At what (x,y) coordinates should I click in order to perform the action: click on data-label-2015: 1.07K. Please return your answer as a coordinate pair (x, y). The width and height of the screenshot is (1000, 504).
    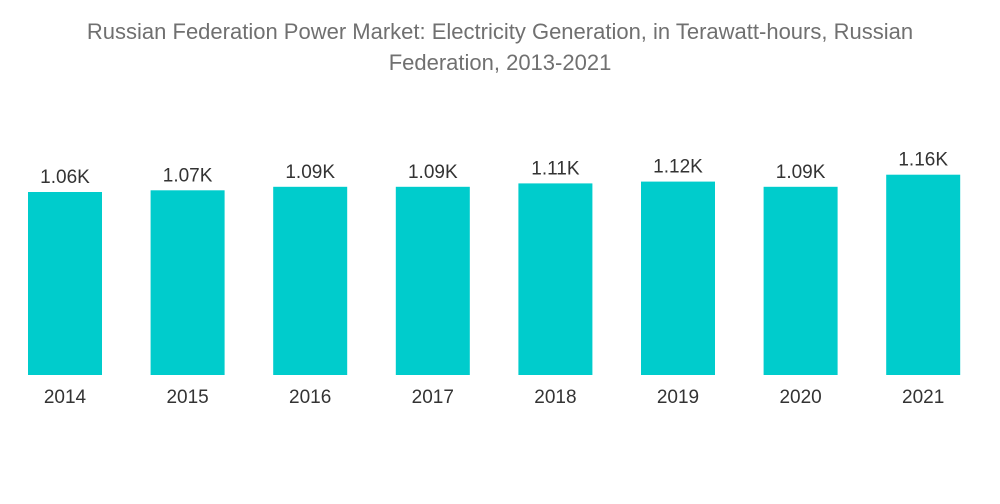
    Looking at the image, I should click on (188, 175).